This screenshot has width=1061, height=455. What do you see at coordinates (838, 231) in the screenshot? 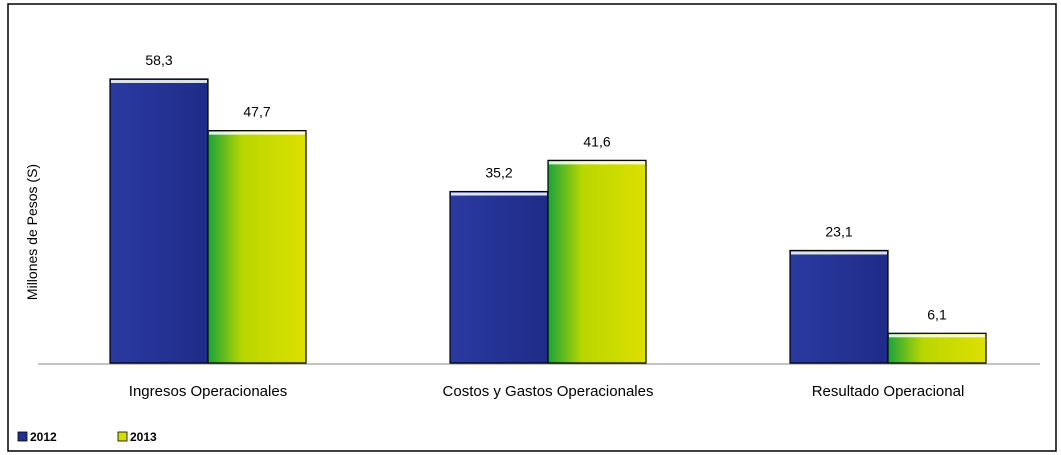
I see `value-label-2012-3: 23,1` at bounding box center [838, 231].